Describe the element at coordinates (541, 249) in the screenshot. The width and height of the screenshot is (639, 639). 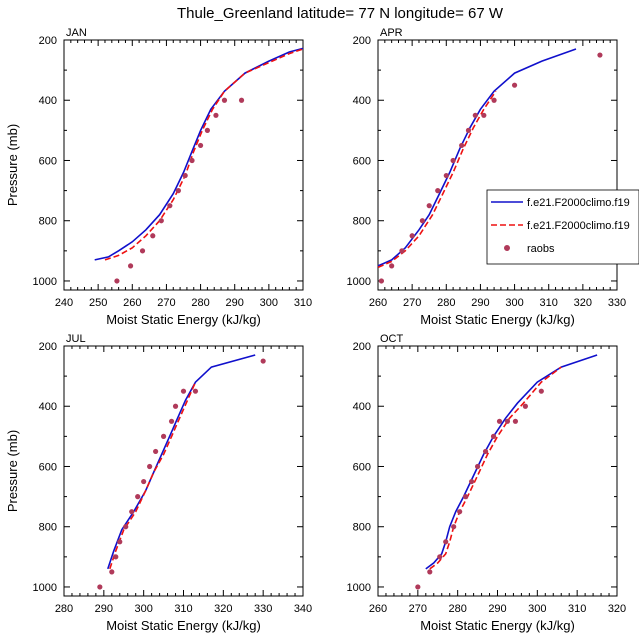
I see `legend-label: raobs` at that location.